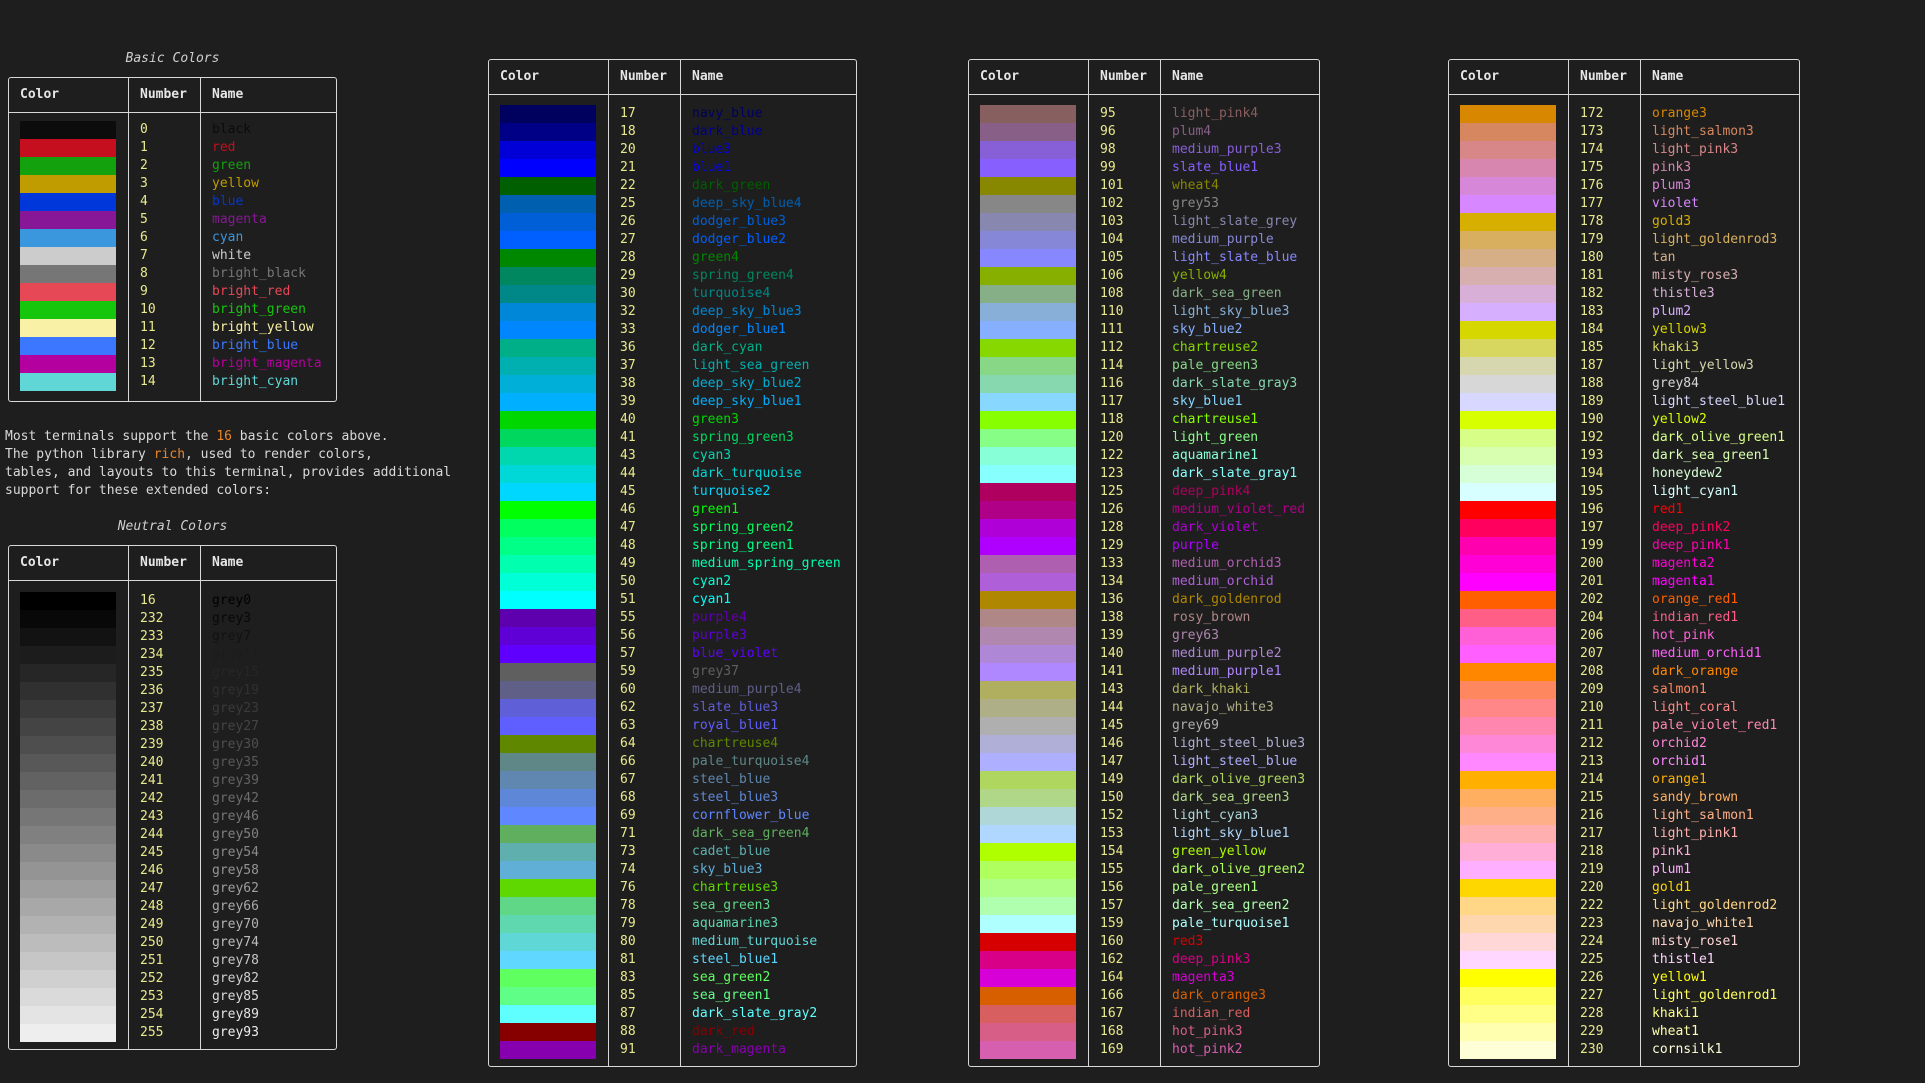 The image size is (1925, 1083). I want to click on color-number: 138, so click(1112, 617).